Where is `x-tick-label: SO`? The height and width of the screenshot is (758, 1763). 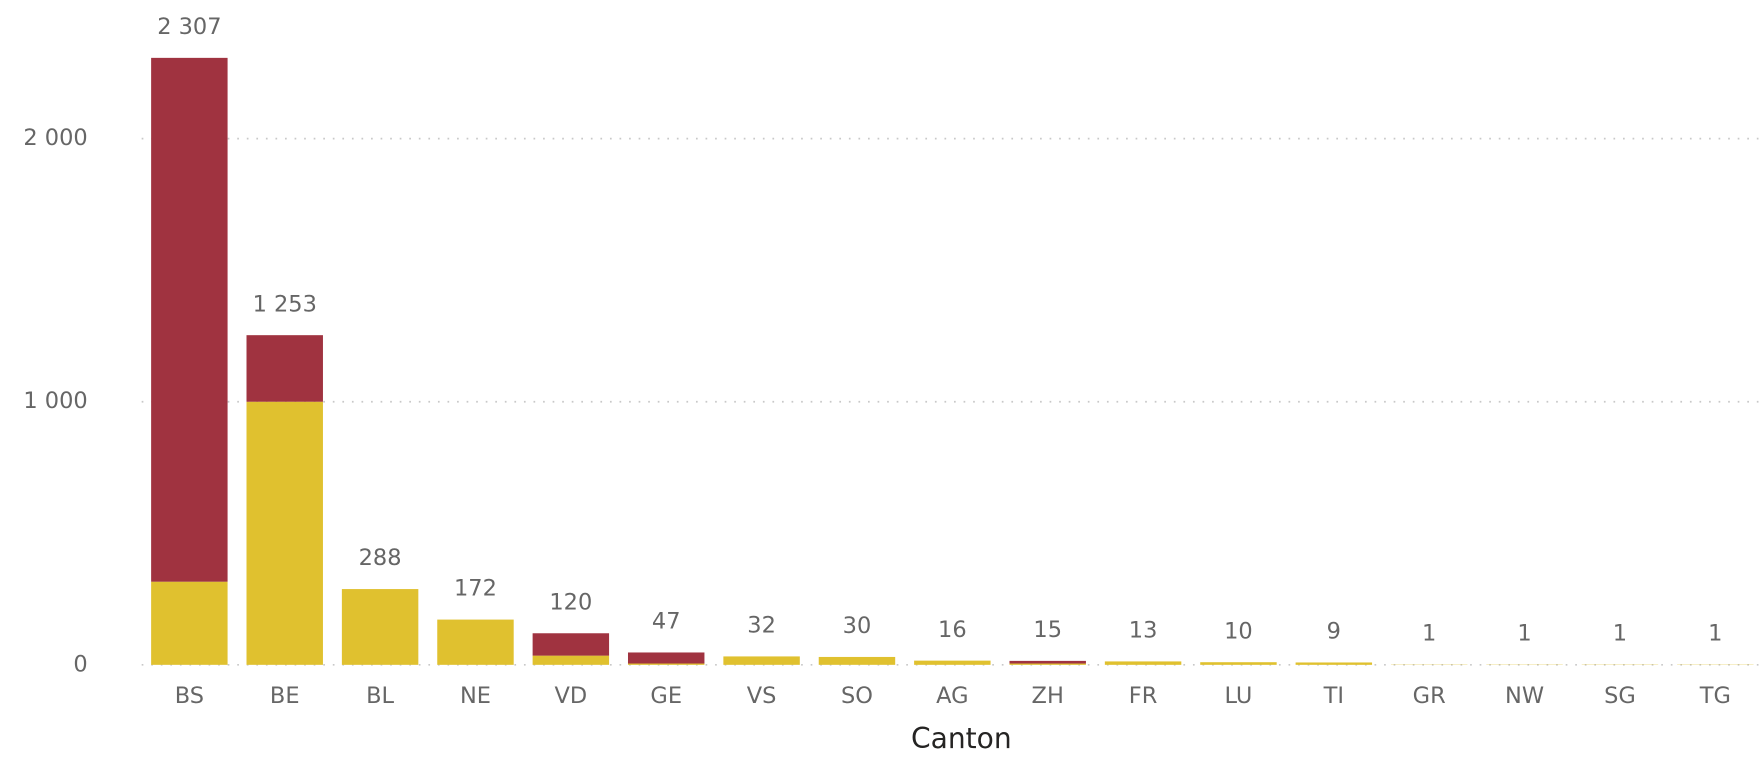
x-tick-label: SO is located at coordinates (857, 696).